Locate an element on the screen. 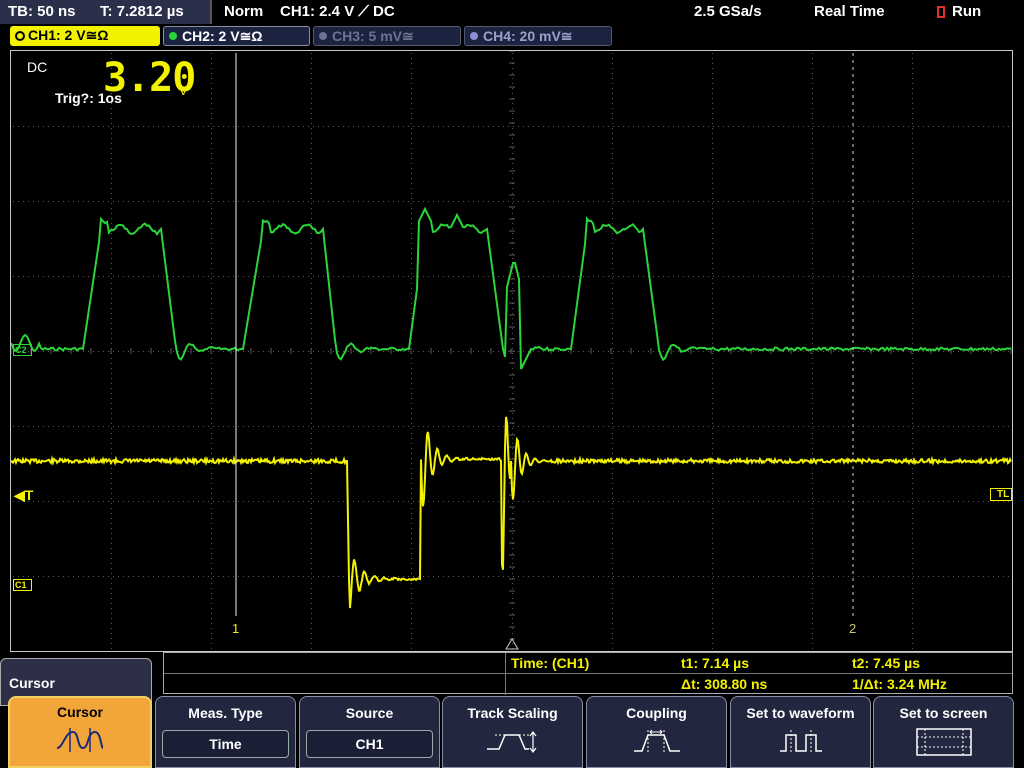  ch1-offset-marker: C1 is located at coordinates (22, 585).